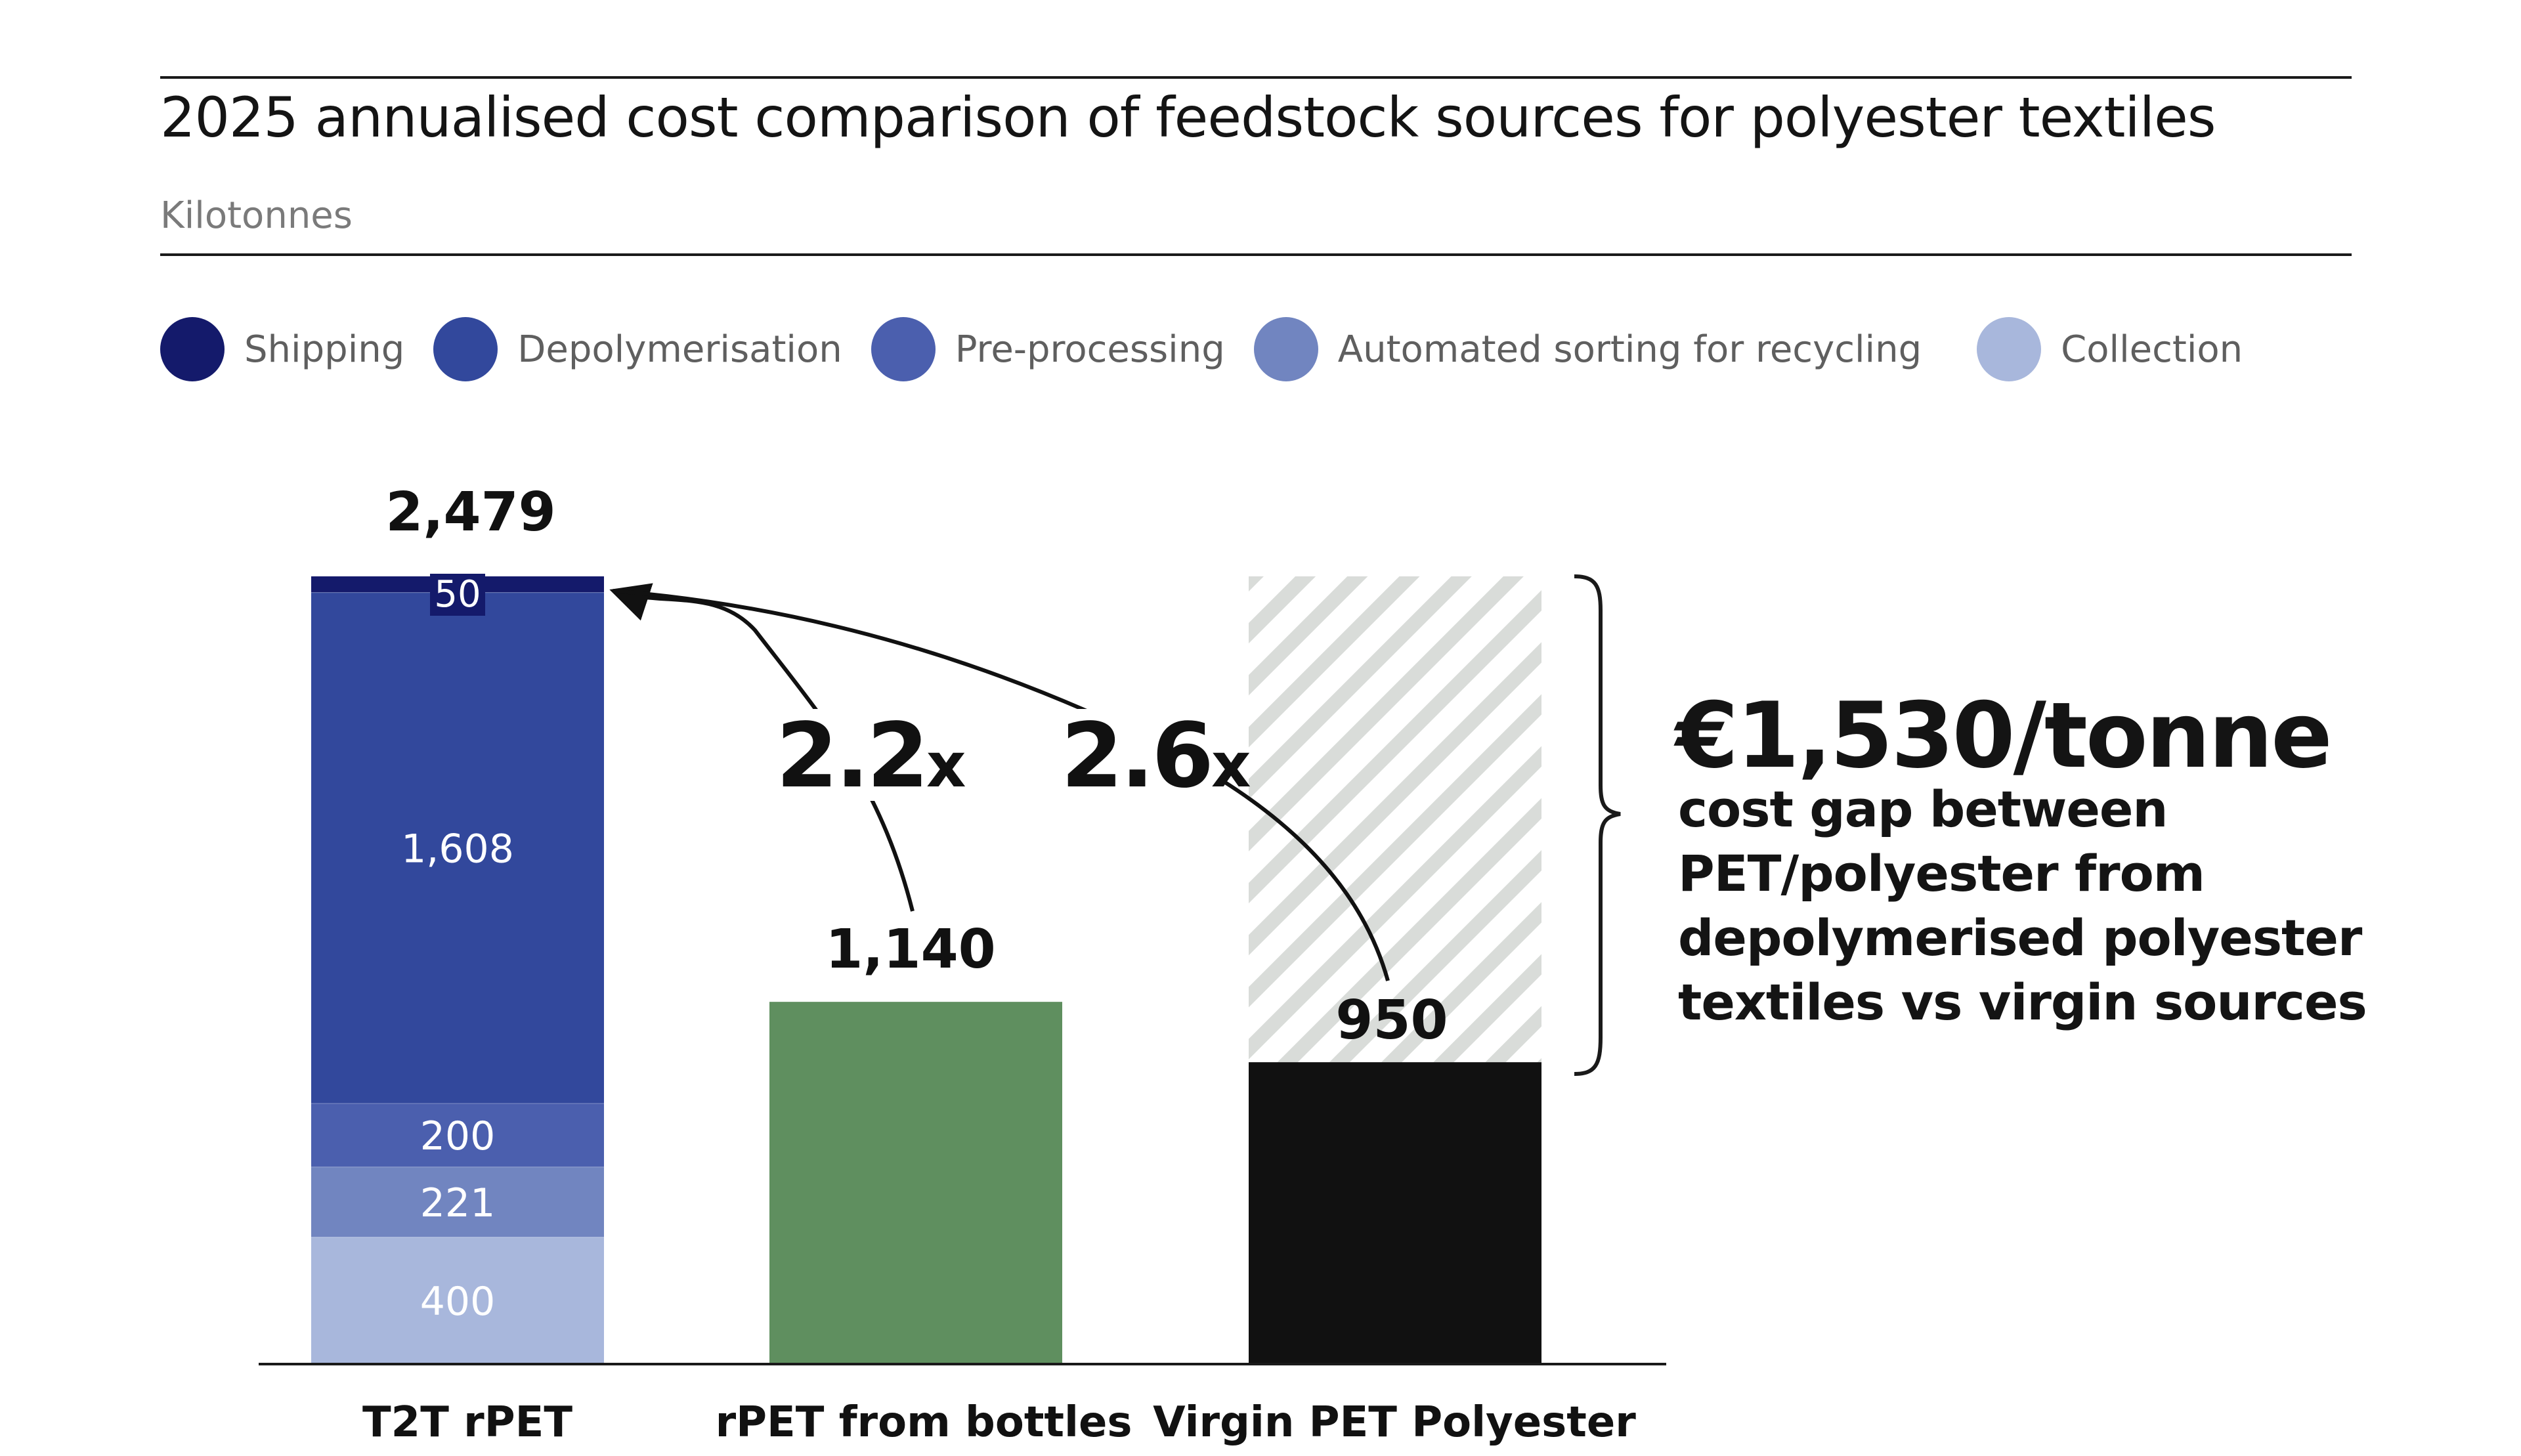  Describe the element at coordinates (465, 349) in the screenshot. I see `legend-swatch-depolymerisation` at that location.